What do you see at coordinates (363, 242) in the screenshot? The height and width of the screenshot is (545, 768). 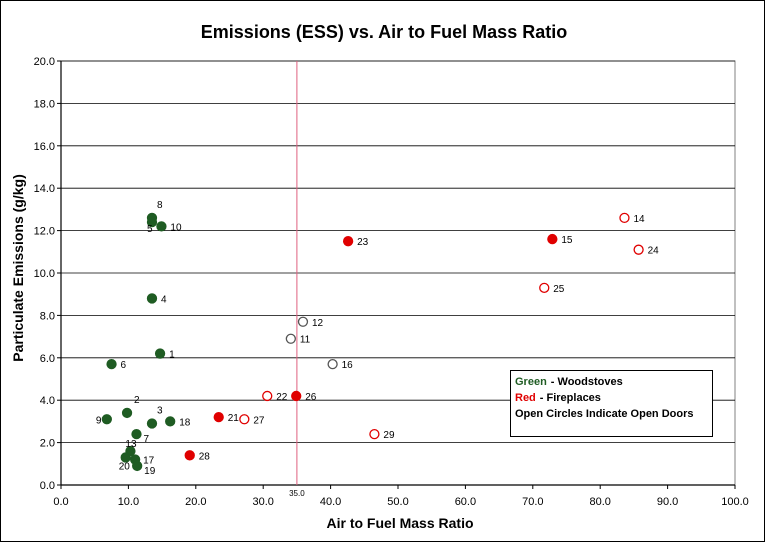 I see `point-label-23: 23` at bounding box center [363, 242].